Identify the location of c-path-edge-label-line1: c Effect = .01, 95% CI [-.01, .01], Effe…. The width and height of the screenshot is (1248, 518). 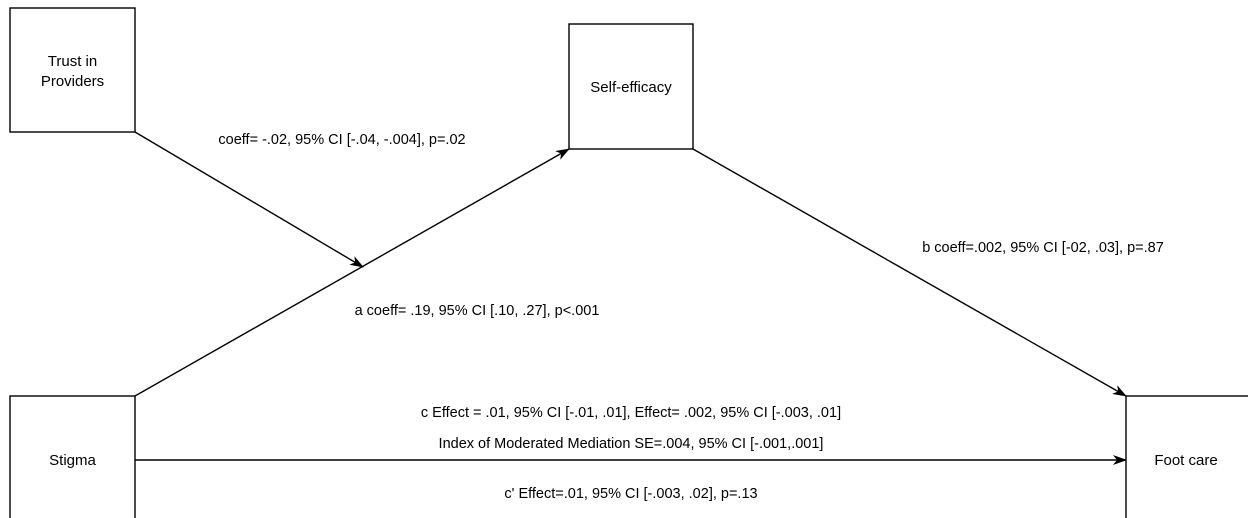
(631, 413).